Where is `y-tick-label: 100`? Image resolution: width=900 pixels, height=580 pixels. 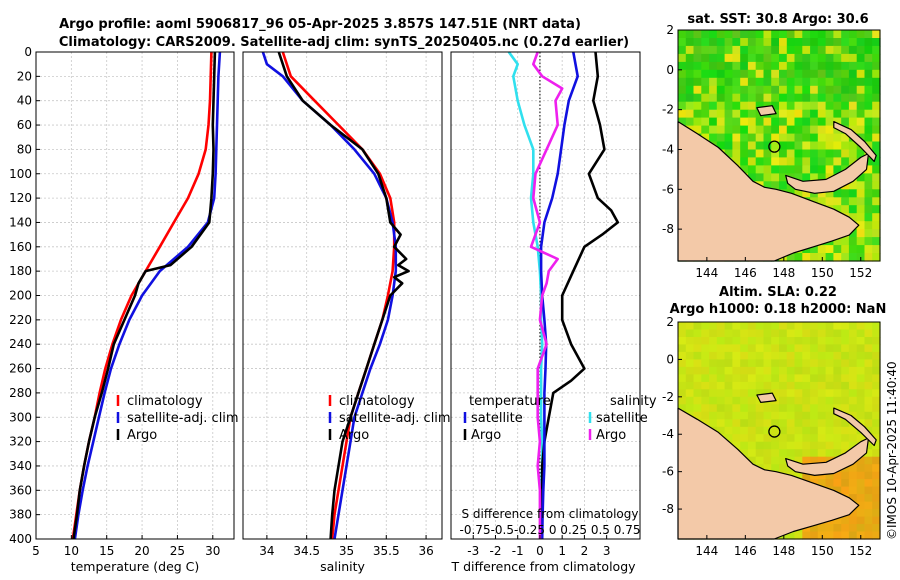
y-tick-label: 100 is located at coordinates (20, 174).